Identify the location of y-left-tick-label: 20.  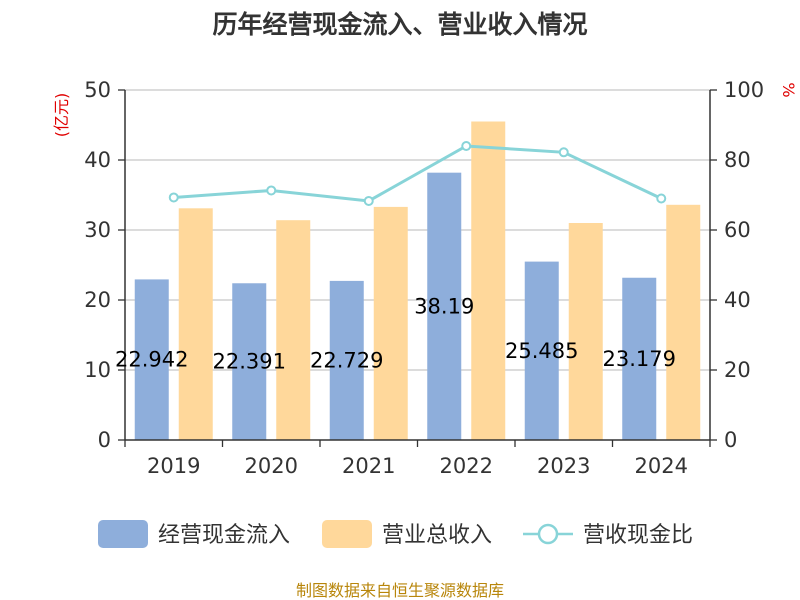
(97, 300).